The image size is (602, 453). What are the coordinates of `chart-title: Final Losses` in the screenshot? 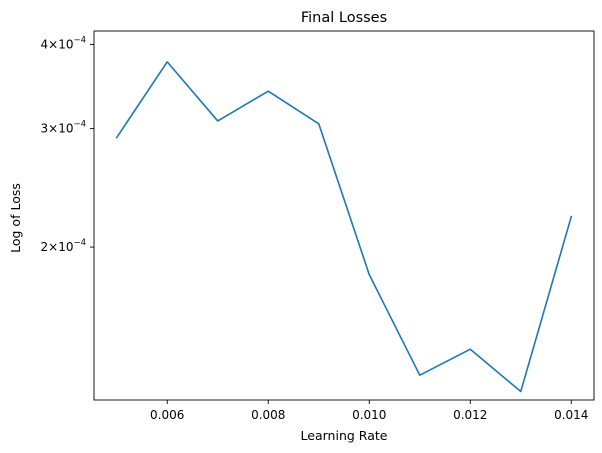 It's located at (344, 18).